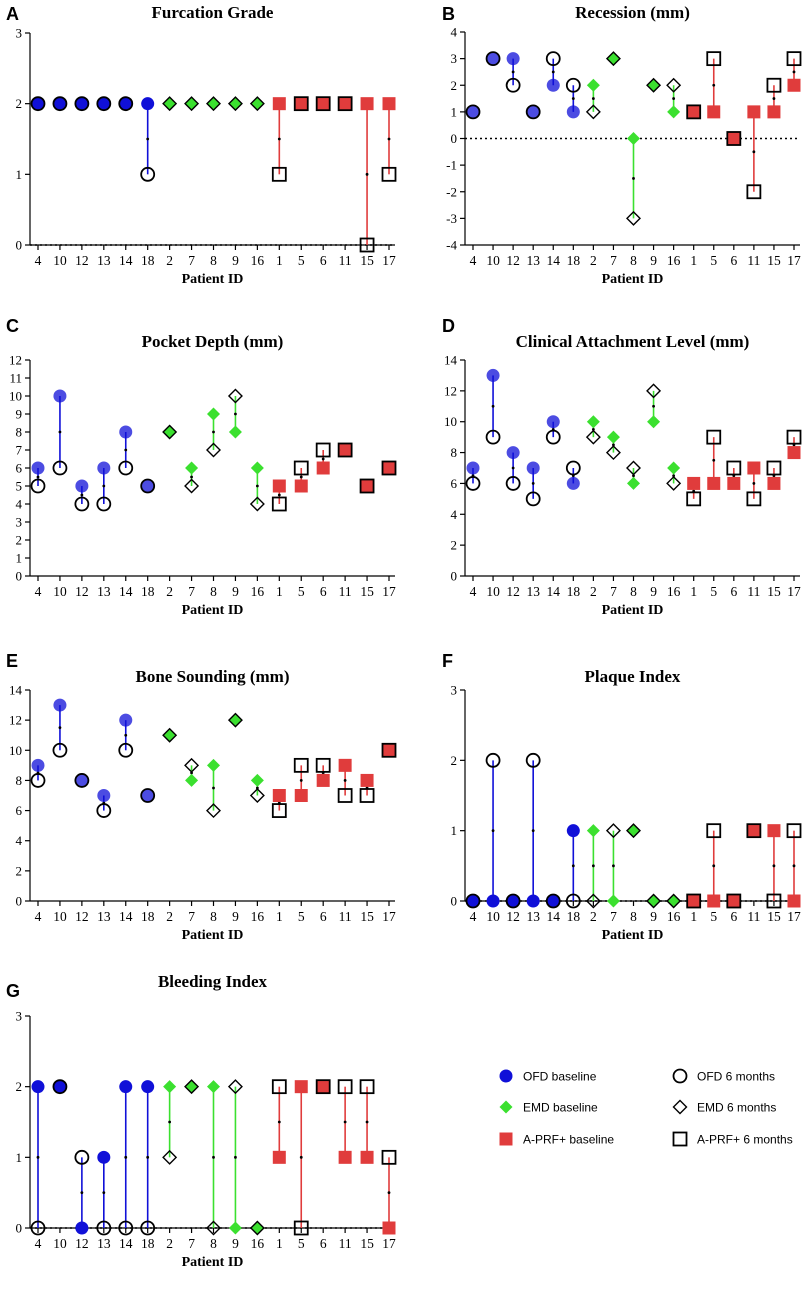 Image resolution: width=810 pixels, height=1291 pixels. Describe the element at coordinates (560, 1077) in the screenshot. I see `legend-label-ofd-baseline: OFD baseline` at that location.